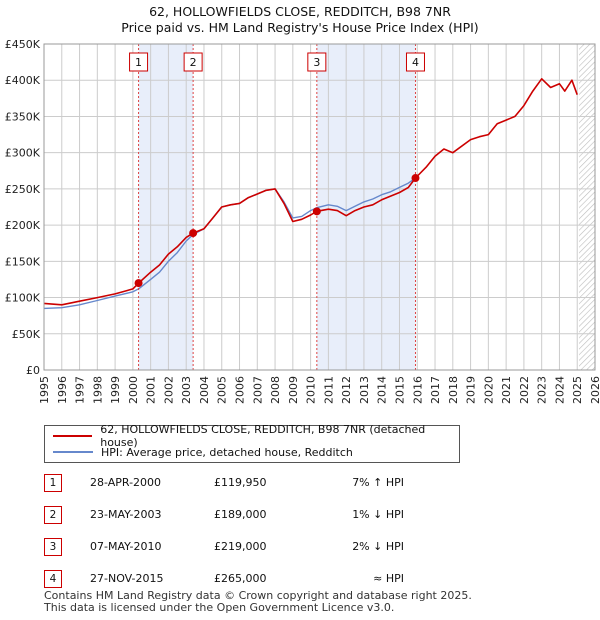 The width and height of the screenshot is (600, 620). I want to click on sale-row: 3 07-MAY-2010 £219,000 2% ↓ HPI, so click(224, 548).